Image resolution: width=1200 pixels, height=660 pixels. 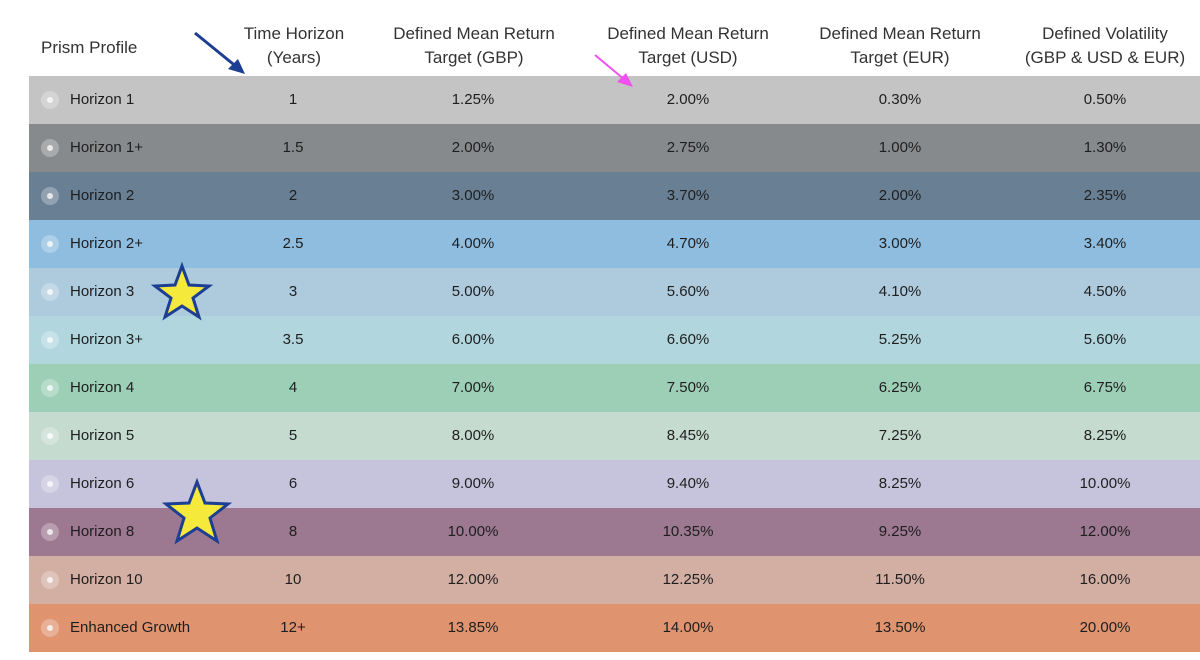 I want to click on time-horizon-years: 10, so click(x=293, y=579).